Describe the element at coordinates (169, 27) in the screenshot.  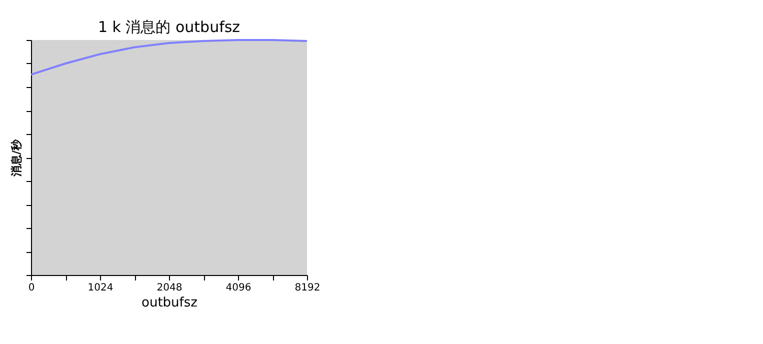
I see `chart-title: 1 k 消息的 outbufsz` at that location.